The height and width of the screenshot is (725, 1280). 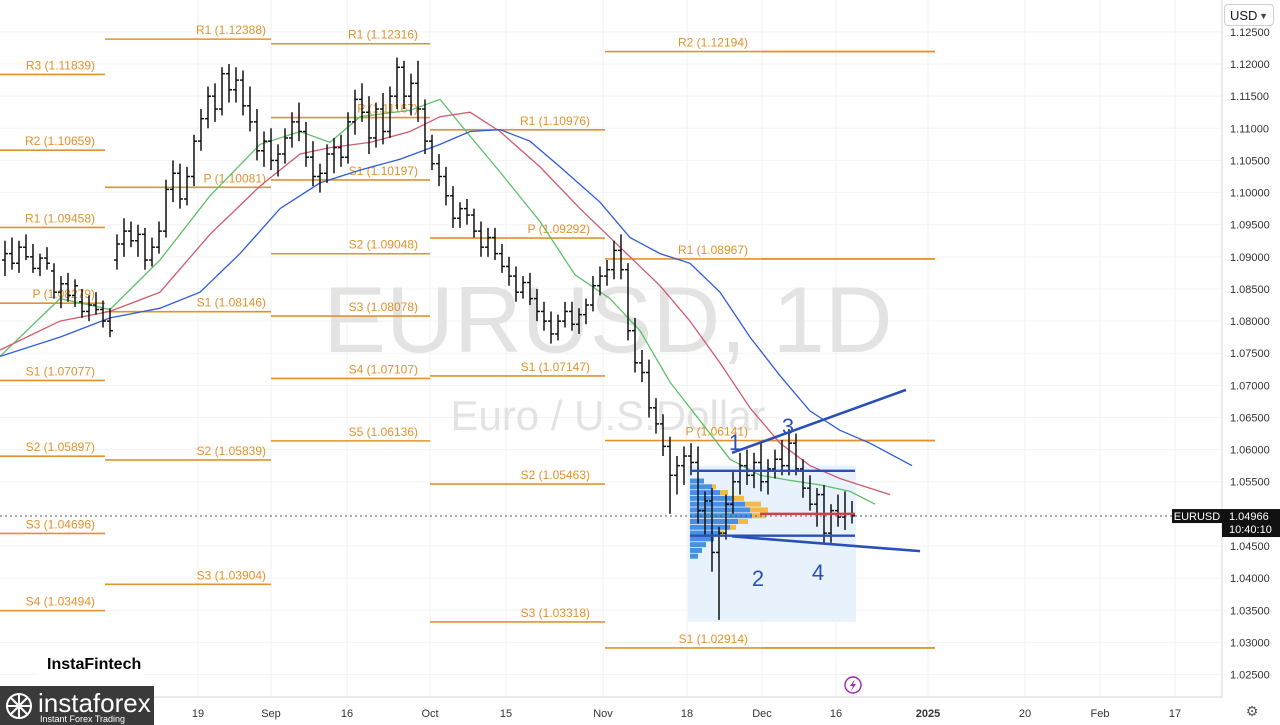 What do you see at coordinates (713, 43) in the screenshot?
I see `pivot-label: R2 (1.12194)` at bounding box center [713, 43].